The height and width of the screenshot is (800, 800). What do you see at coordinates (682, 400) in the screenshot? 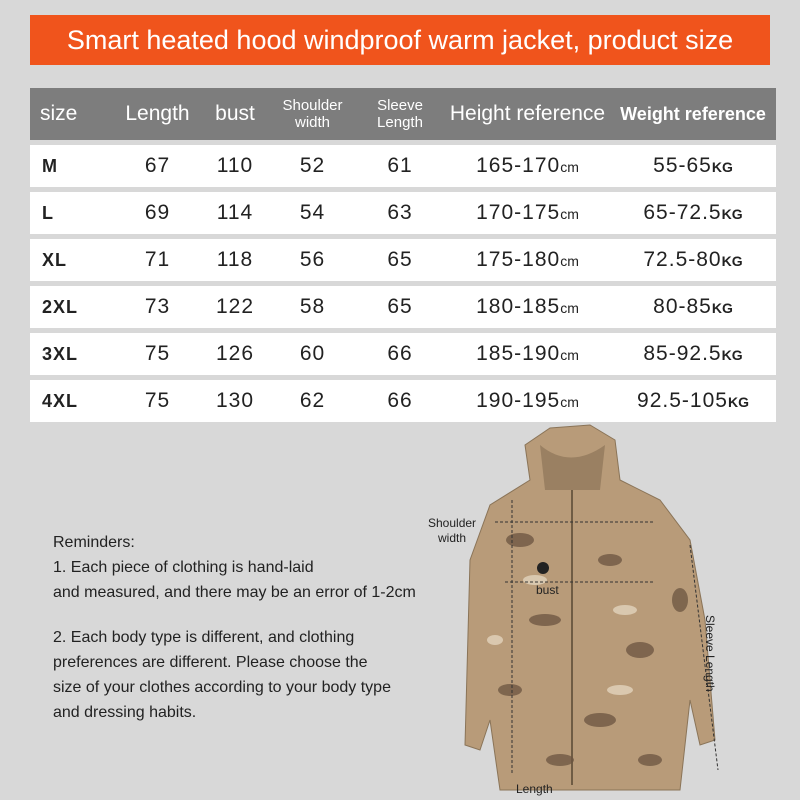
I see `cell-value: 92.5-105` at bounding box center [682, 400].